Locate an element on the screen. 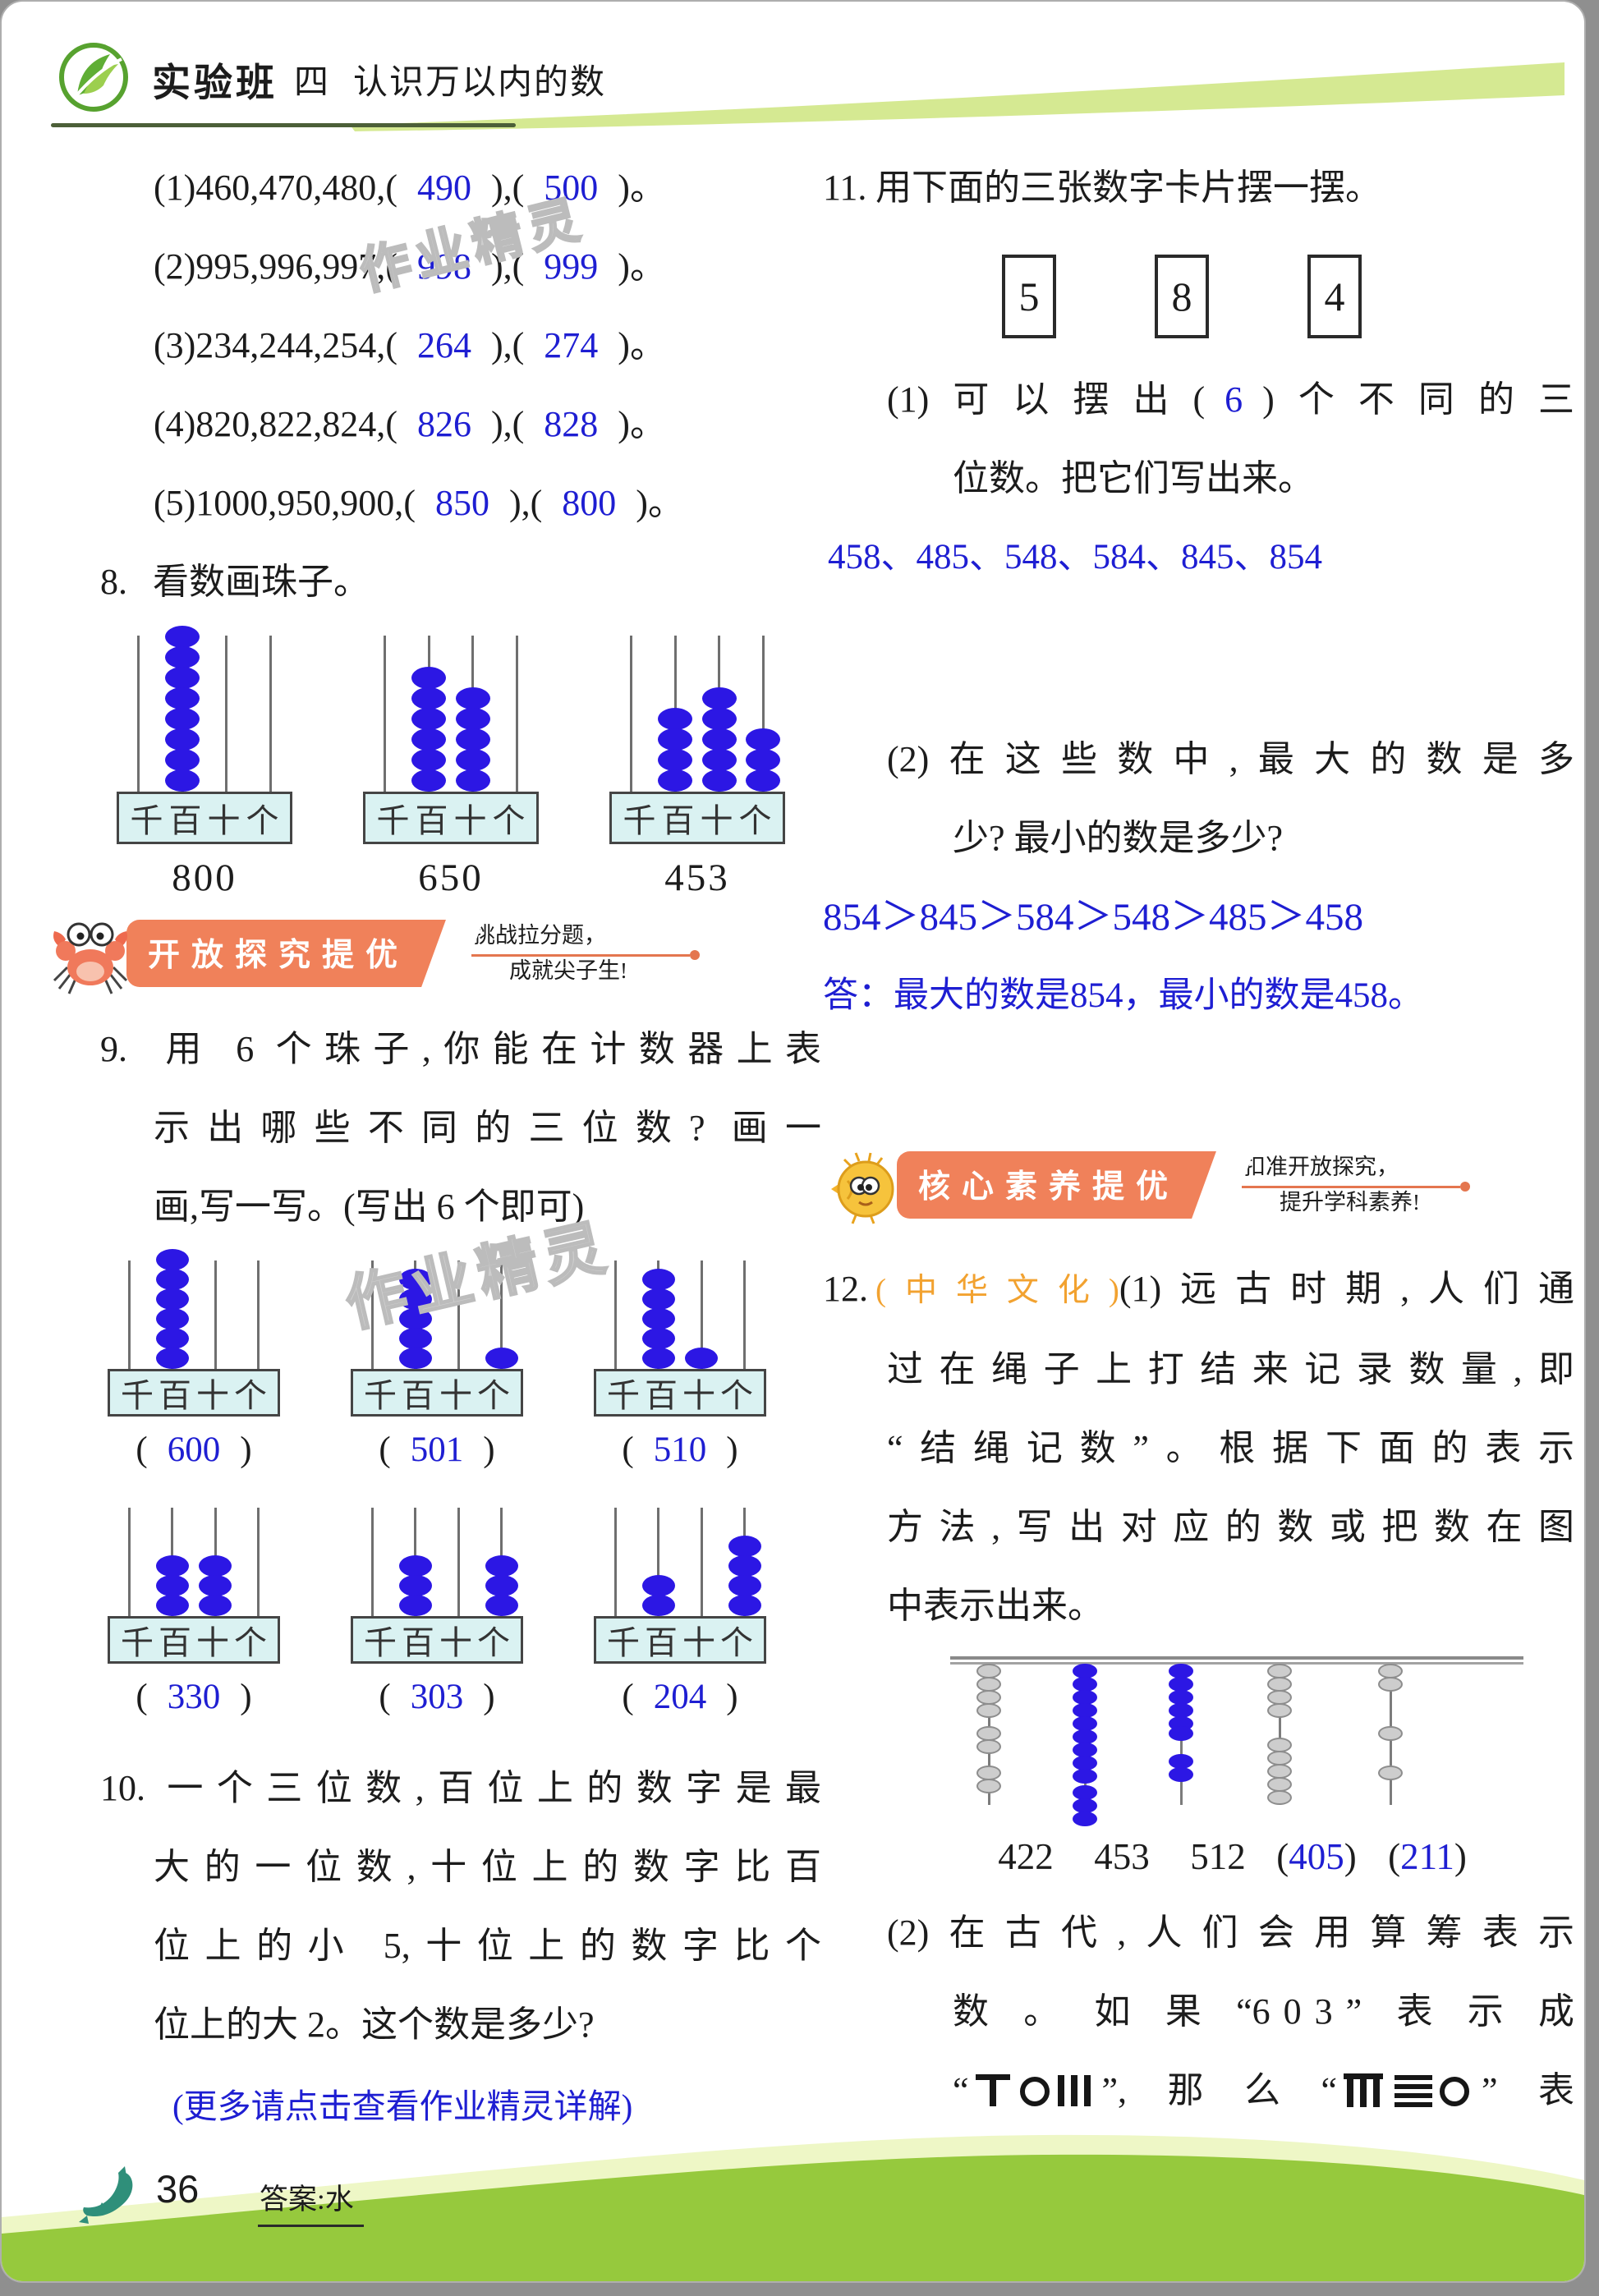 This screenshot has height=2296, width=1599. page-footer: 36 答案:水 is located at coordinates (793, 2207).